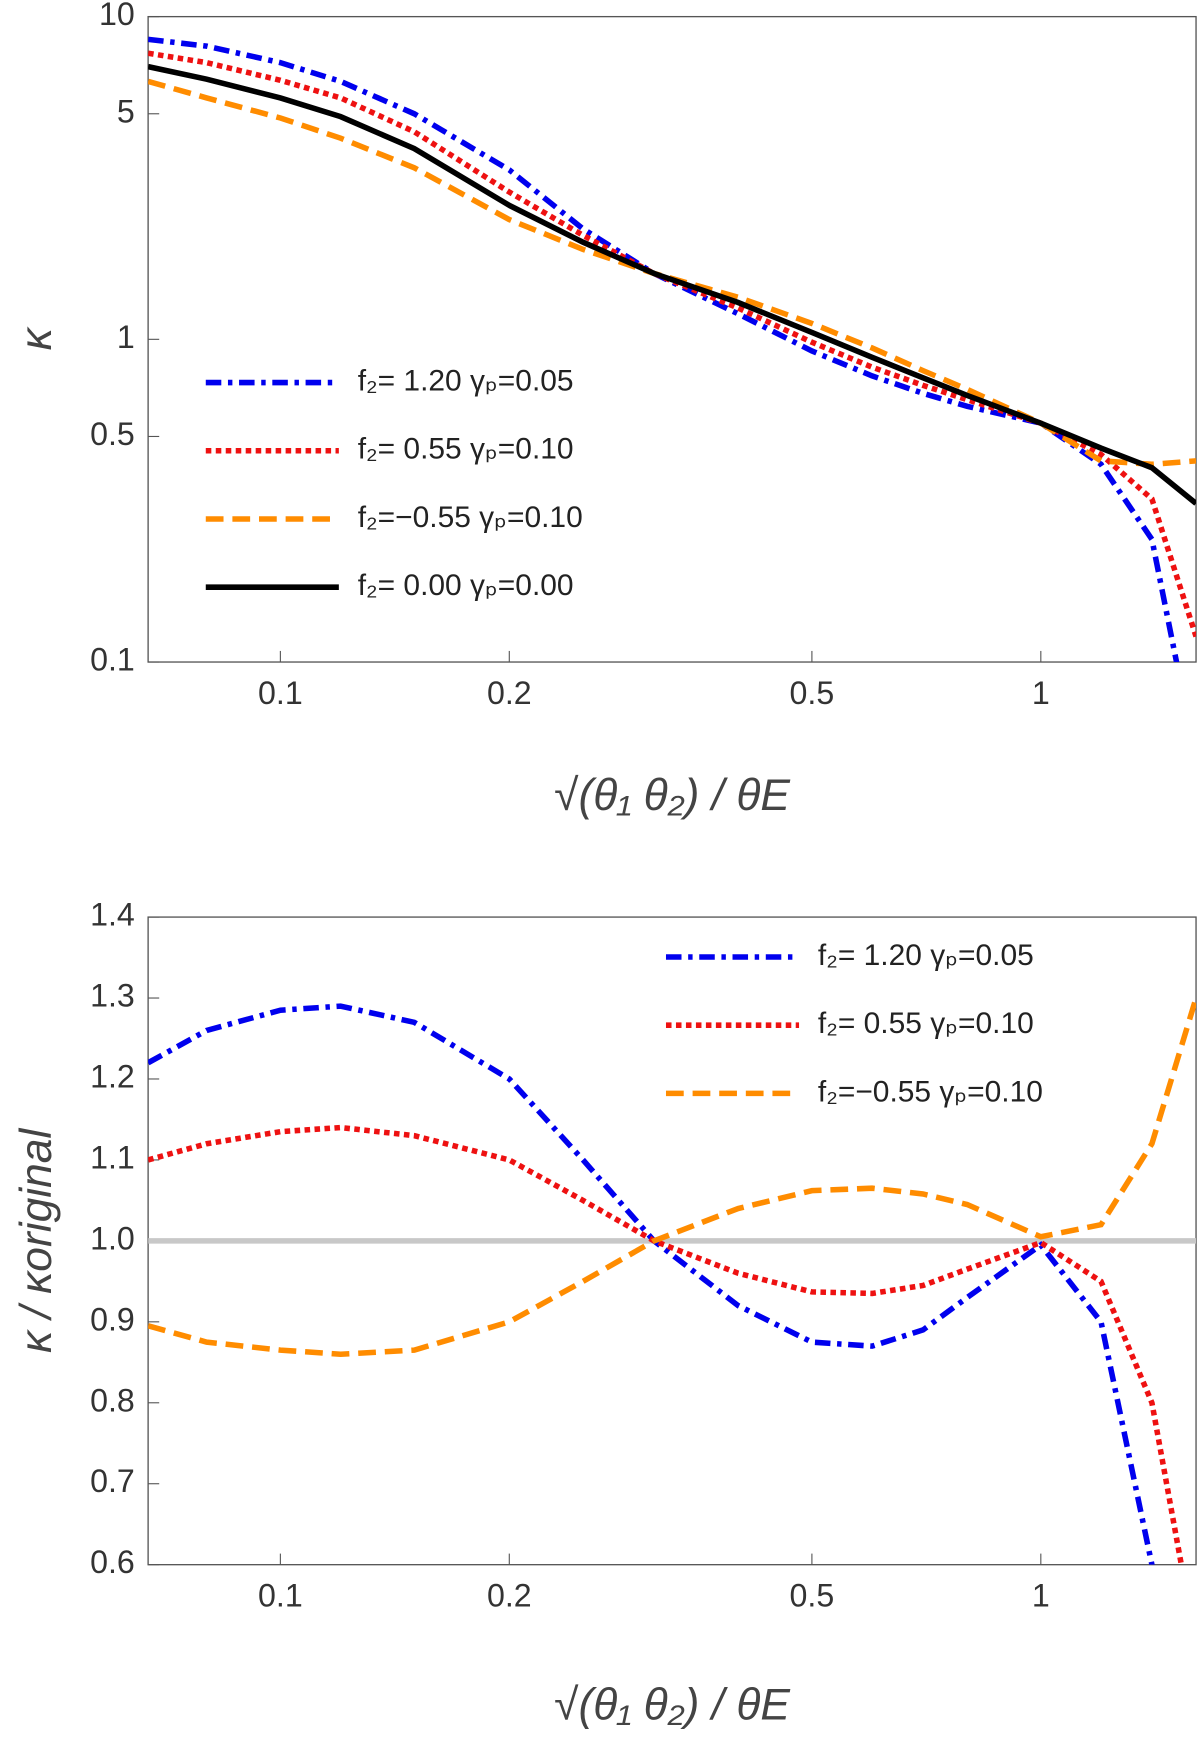 This screenshot has width=1200, height=1741. What do you see at coordinates (36, 1240) in the screenshot?
I see `y-axis-title: κ / κoriginal` at bounding box center [36, 1240].